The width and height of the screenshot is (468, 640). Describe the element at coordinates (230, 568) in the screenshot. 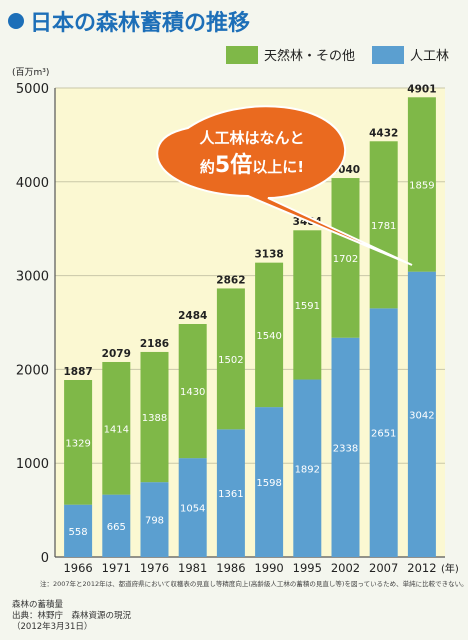

I see `x-tick-label: 1986` at that location.